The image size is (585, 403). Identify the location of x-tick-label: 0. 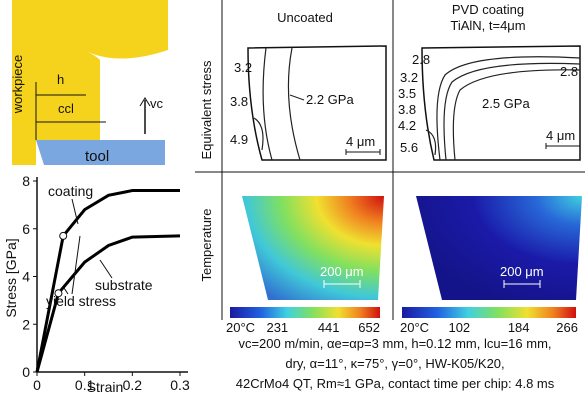
(37, 385).